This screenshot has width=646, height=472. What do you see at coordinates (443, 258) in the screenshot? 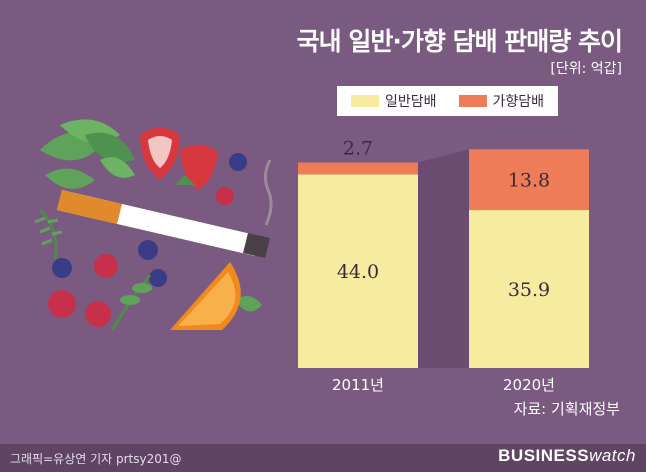
I see `connector-band` at bounding box center [443, 258].